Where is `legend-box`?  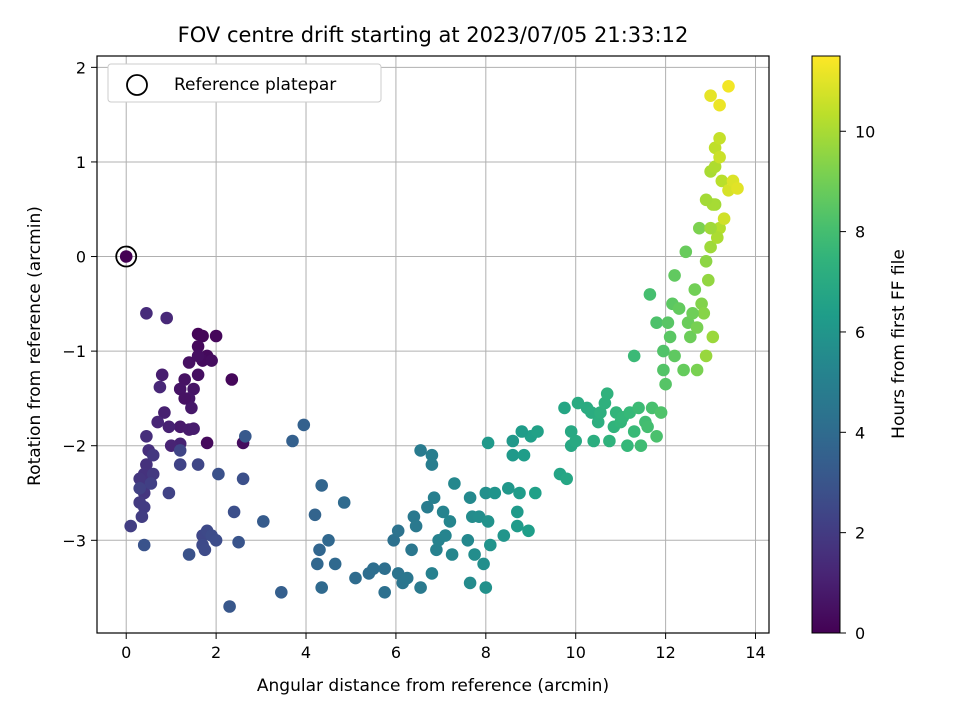
legend-box is located at coordinates (244, 83).